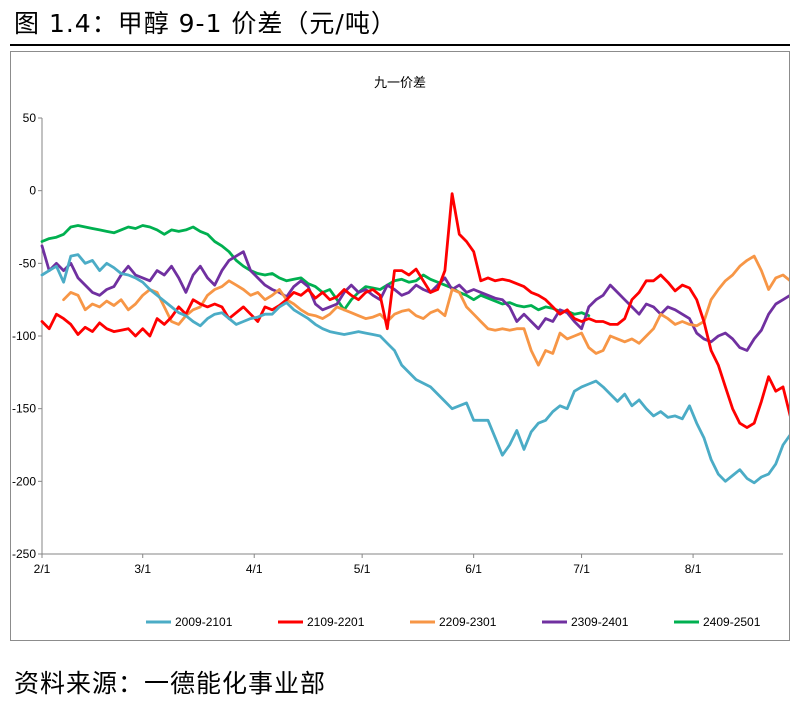  What do you see at coordinates (581, 569) in the screenshot?
I see `x-tick-label: 7/1` at bounding box center [581, 569].